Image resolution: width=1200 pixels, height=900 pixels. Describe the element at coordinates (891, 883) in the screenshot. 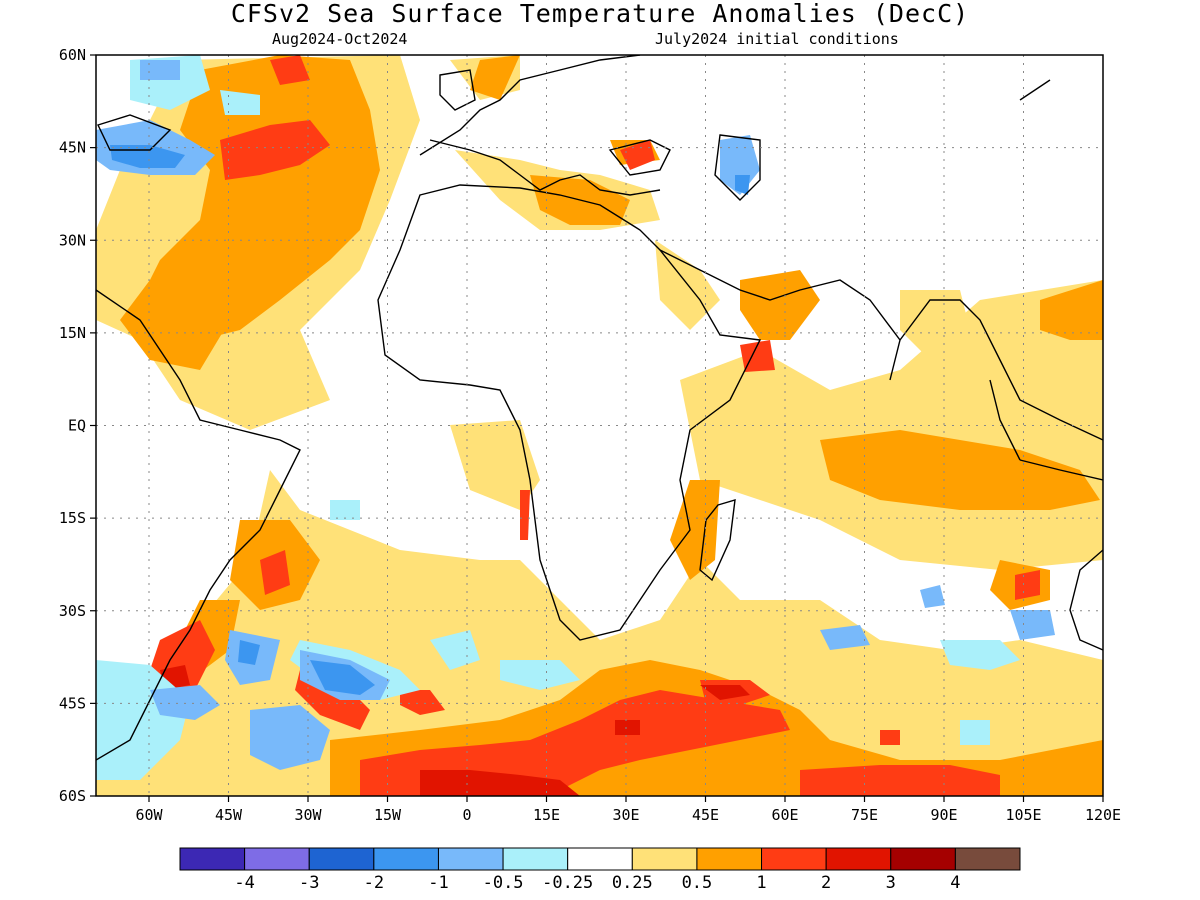

I see `colorbar-label: 3` at that location.